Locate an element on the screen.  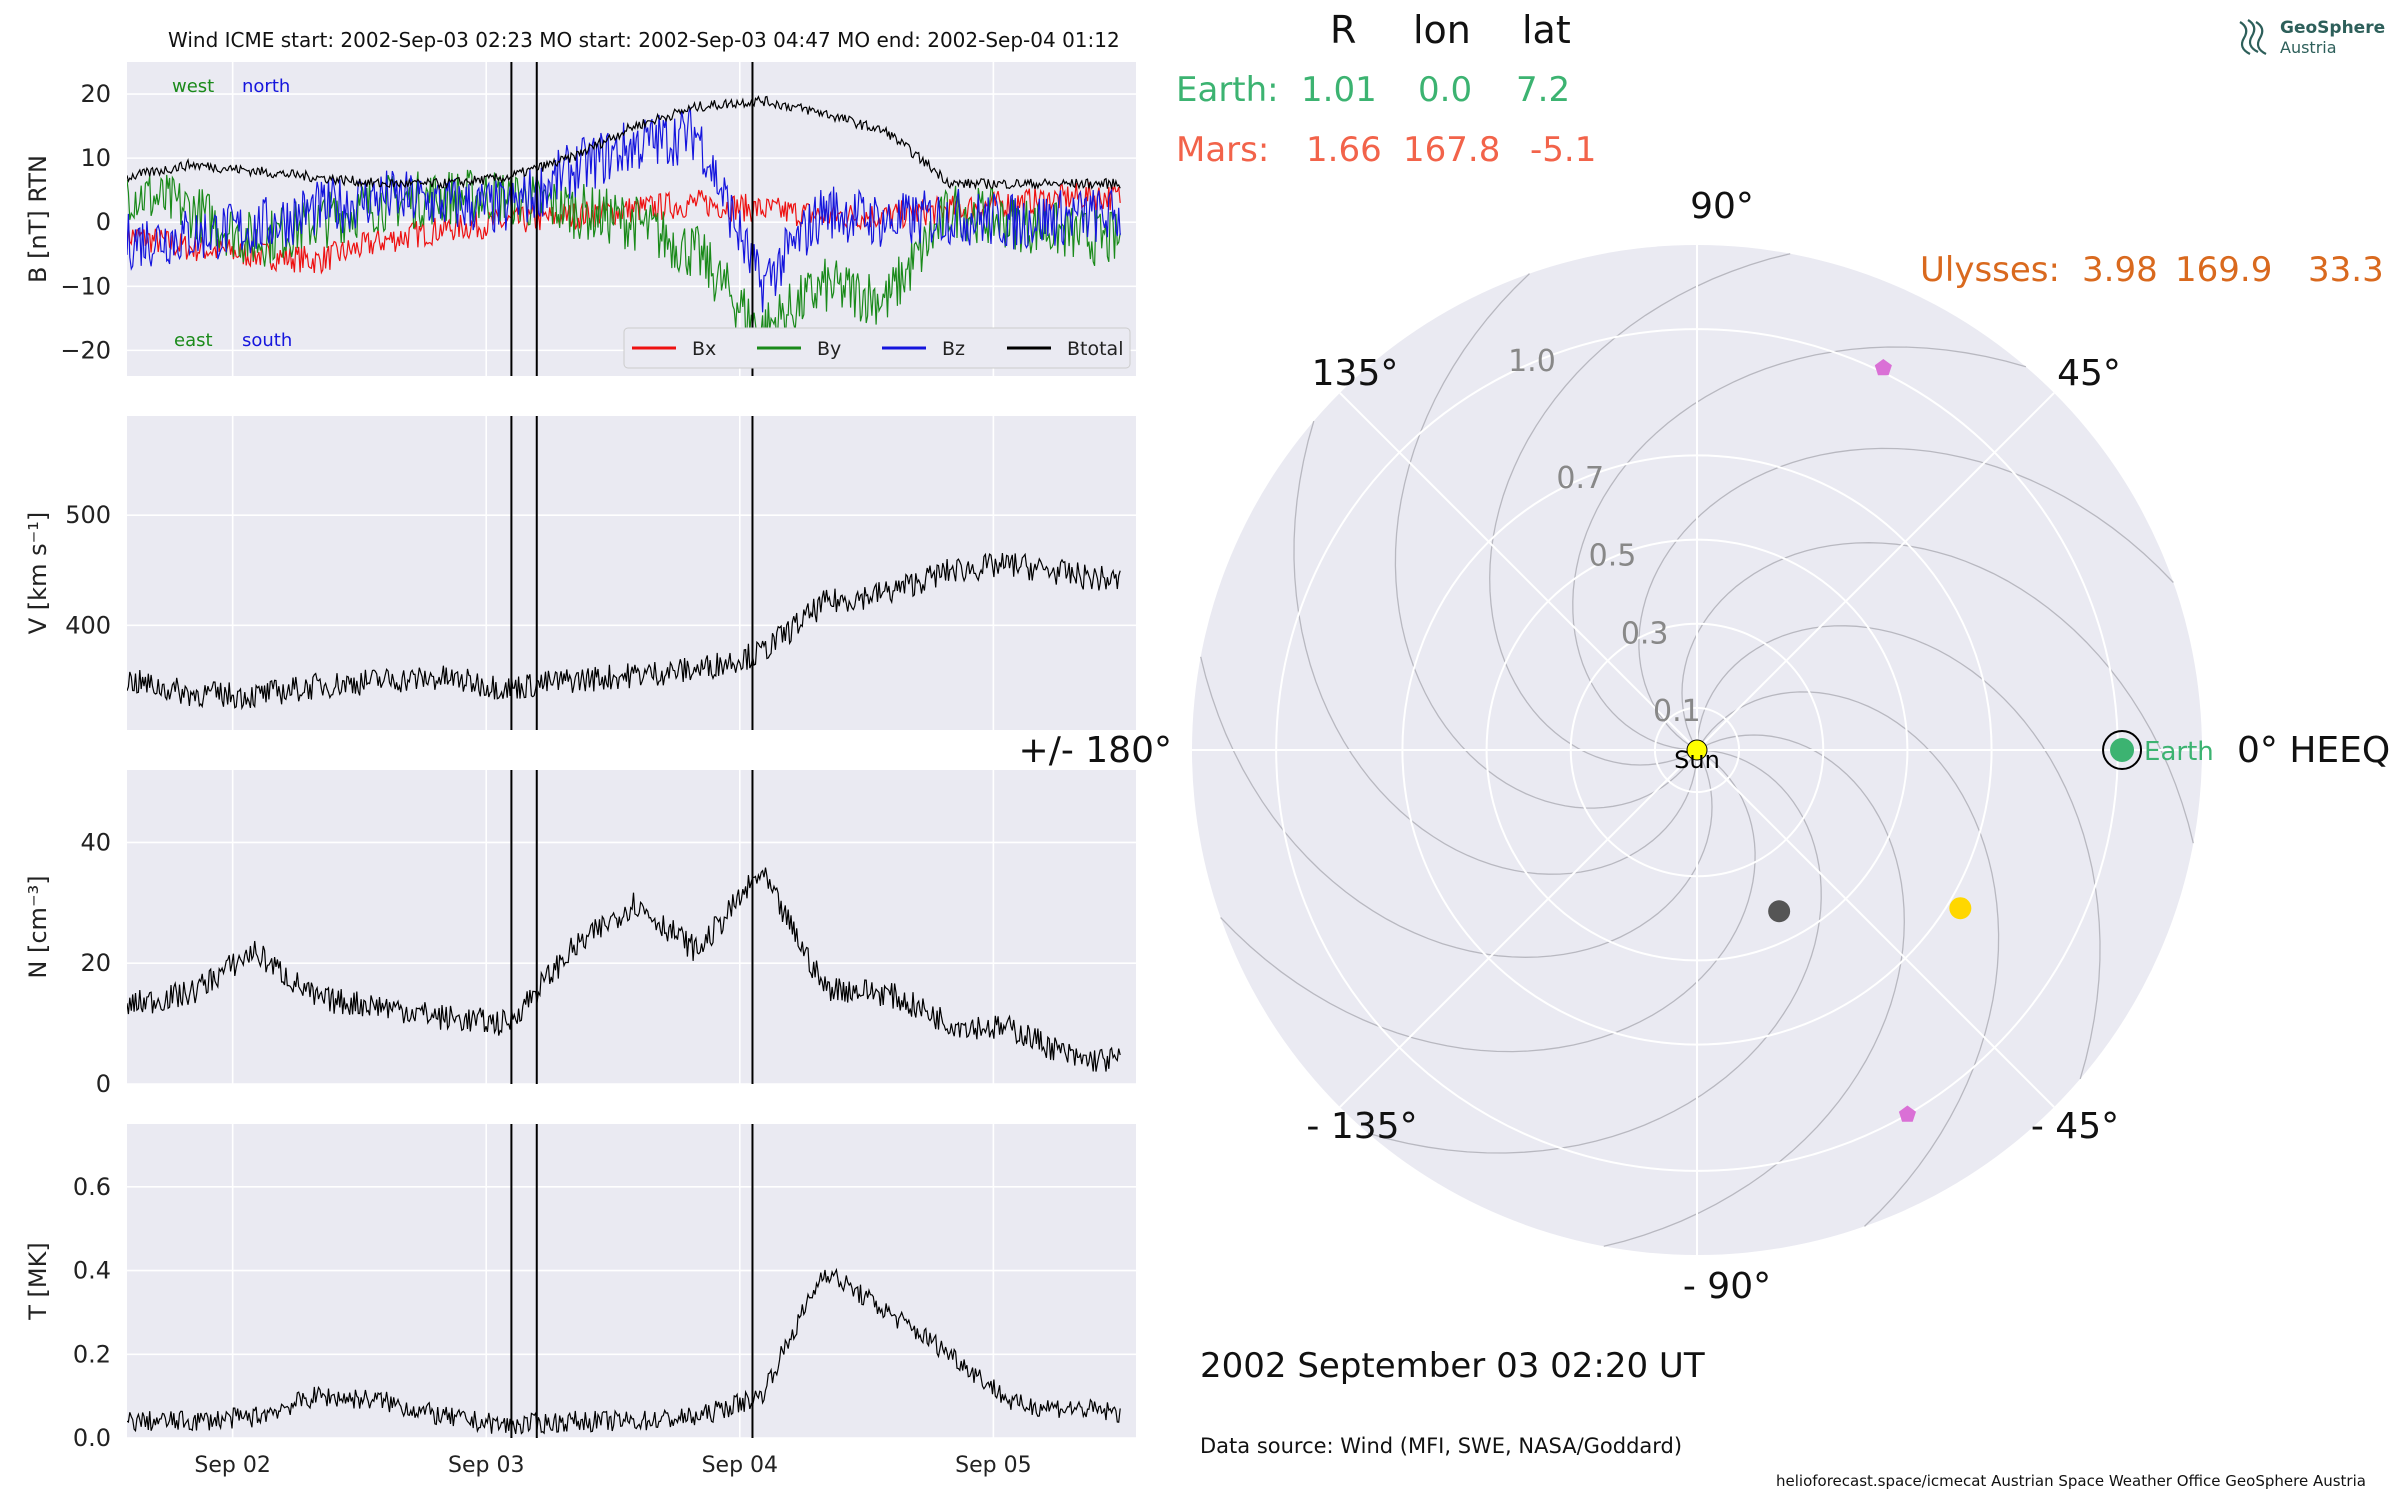
x-tick-label: Sep 04 is located at coordinates (740, 1465).